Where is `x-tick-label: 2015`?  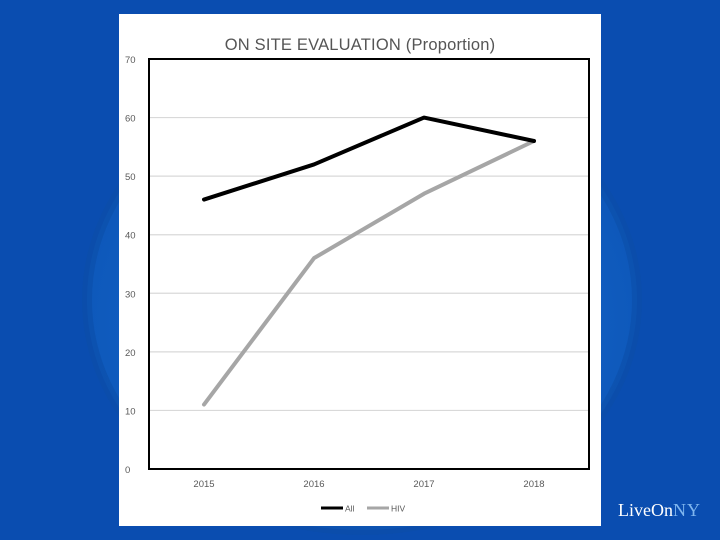
x-tick-label: 2015 is located at coordinates (203, 484).